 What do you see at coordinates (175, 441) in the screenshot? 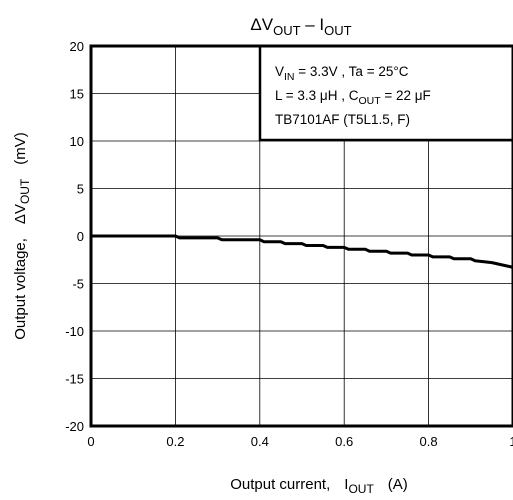
I see `x-tick-label: 0.2` at bounding box center [175, 441].